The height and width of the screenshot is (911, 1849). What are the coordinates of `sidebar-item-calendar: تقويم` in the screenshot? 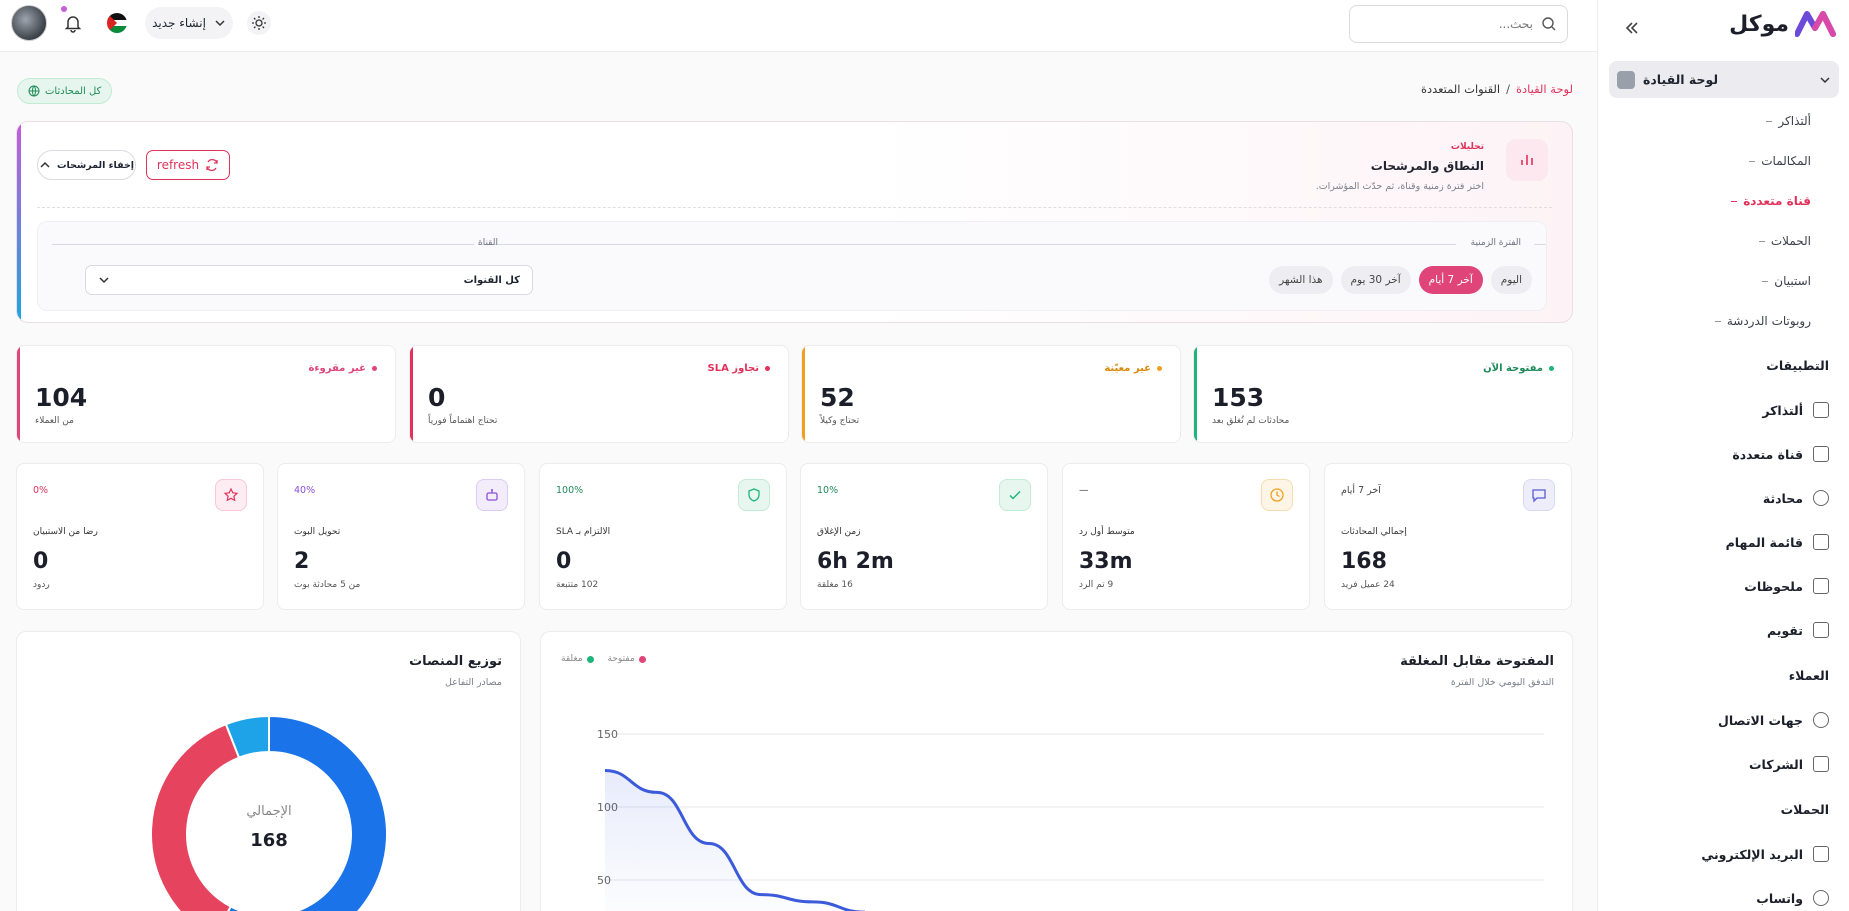 It's located at (1798, 630).